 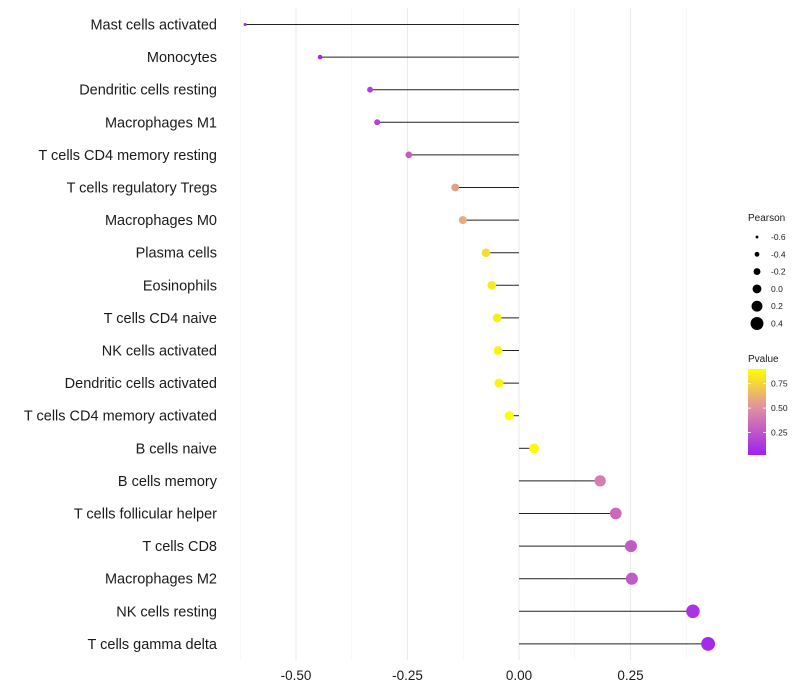 What do you see at coordinates (766, 218) in the screenshot?
I see `size-legend-title: Pearson` at bounding box center [766, 218].